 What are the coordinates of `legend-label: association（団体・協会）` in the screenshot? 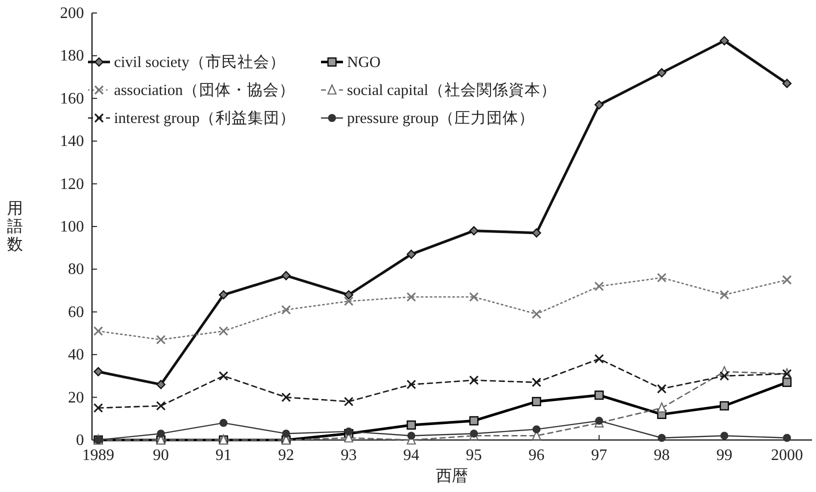 It's located at (204, 90).